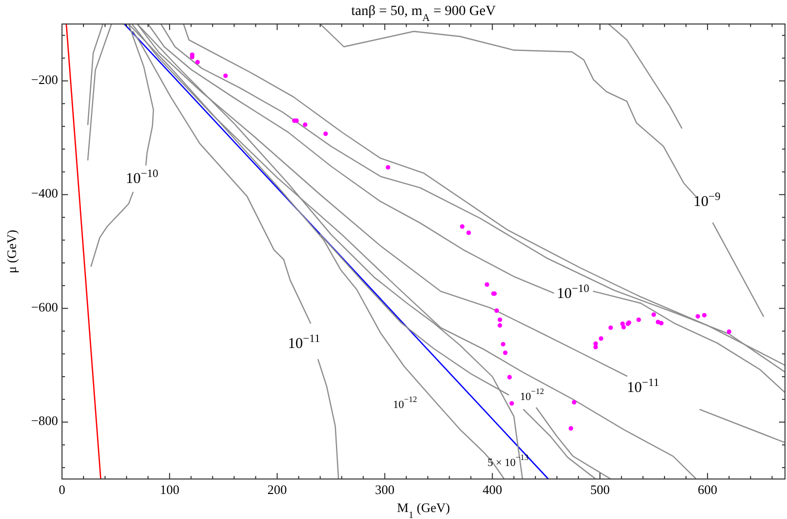 The width and height of the screenshot is (787, 519). What do you see at coordinates (44, 306) in the screenshot?
I see `y-tick-label: −600` at bounding box center [44, 306].